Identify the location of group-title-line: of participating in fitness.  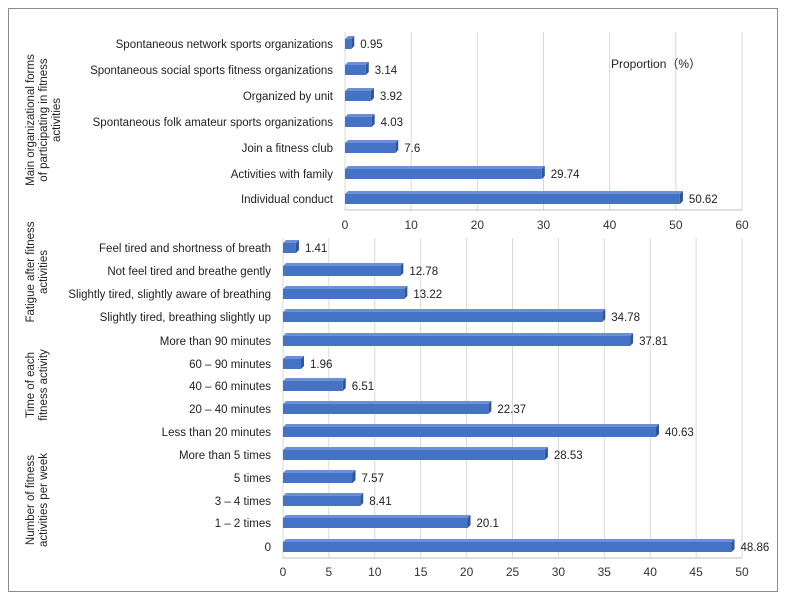
(44, 120).